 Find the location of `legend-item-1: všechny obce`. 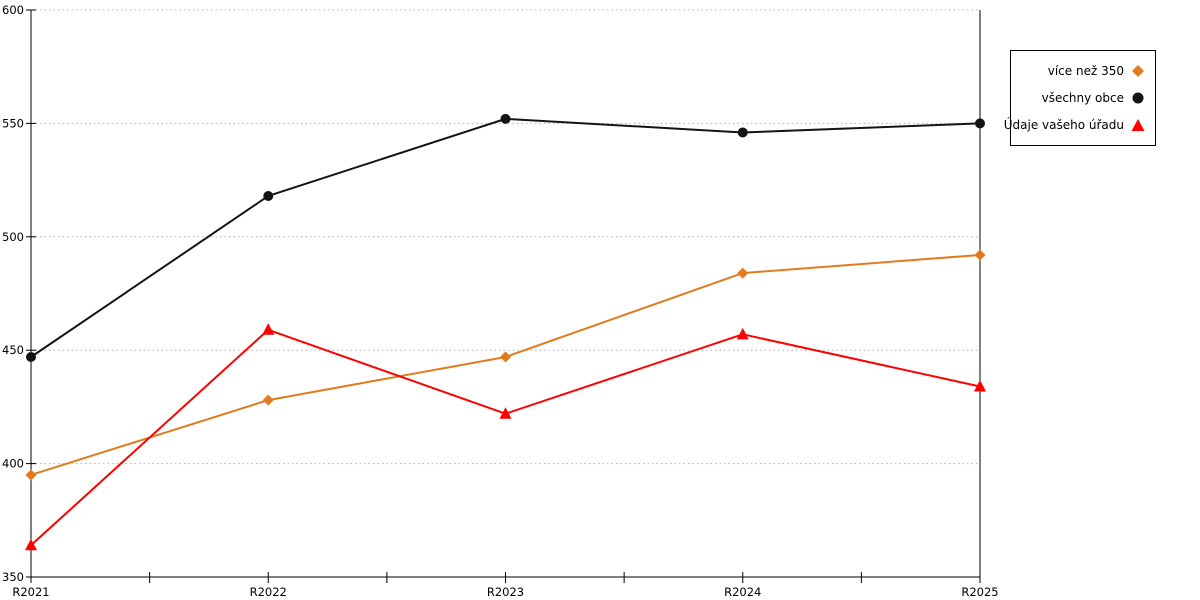

legend-item-1: všechny obce is located at coordinates (1081, 97).